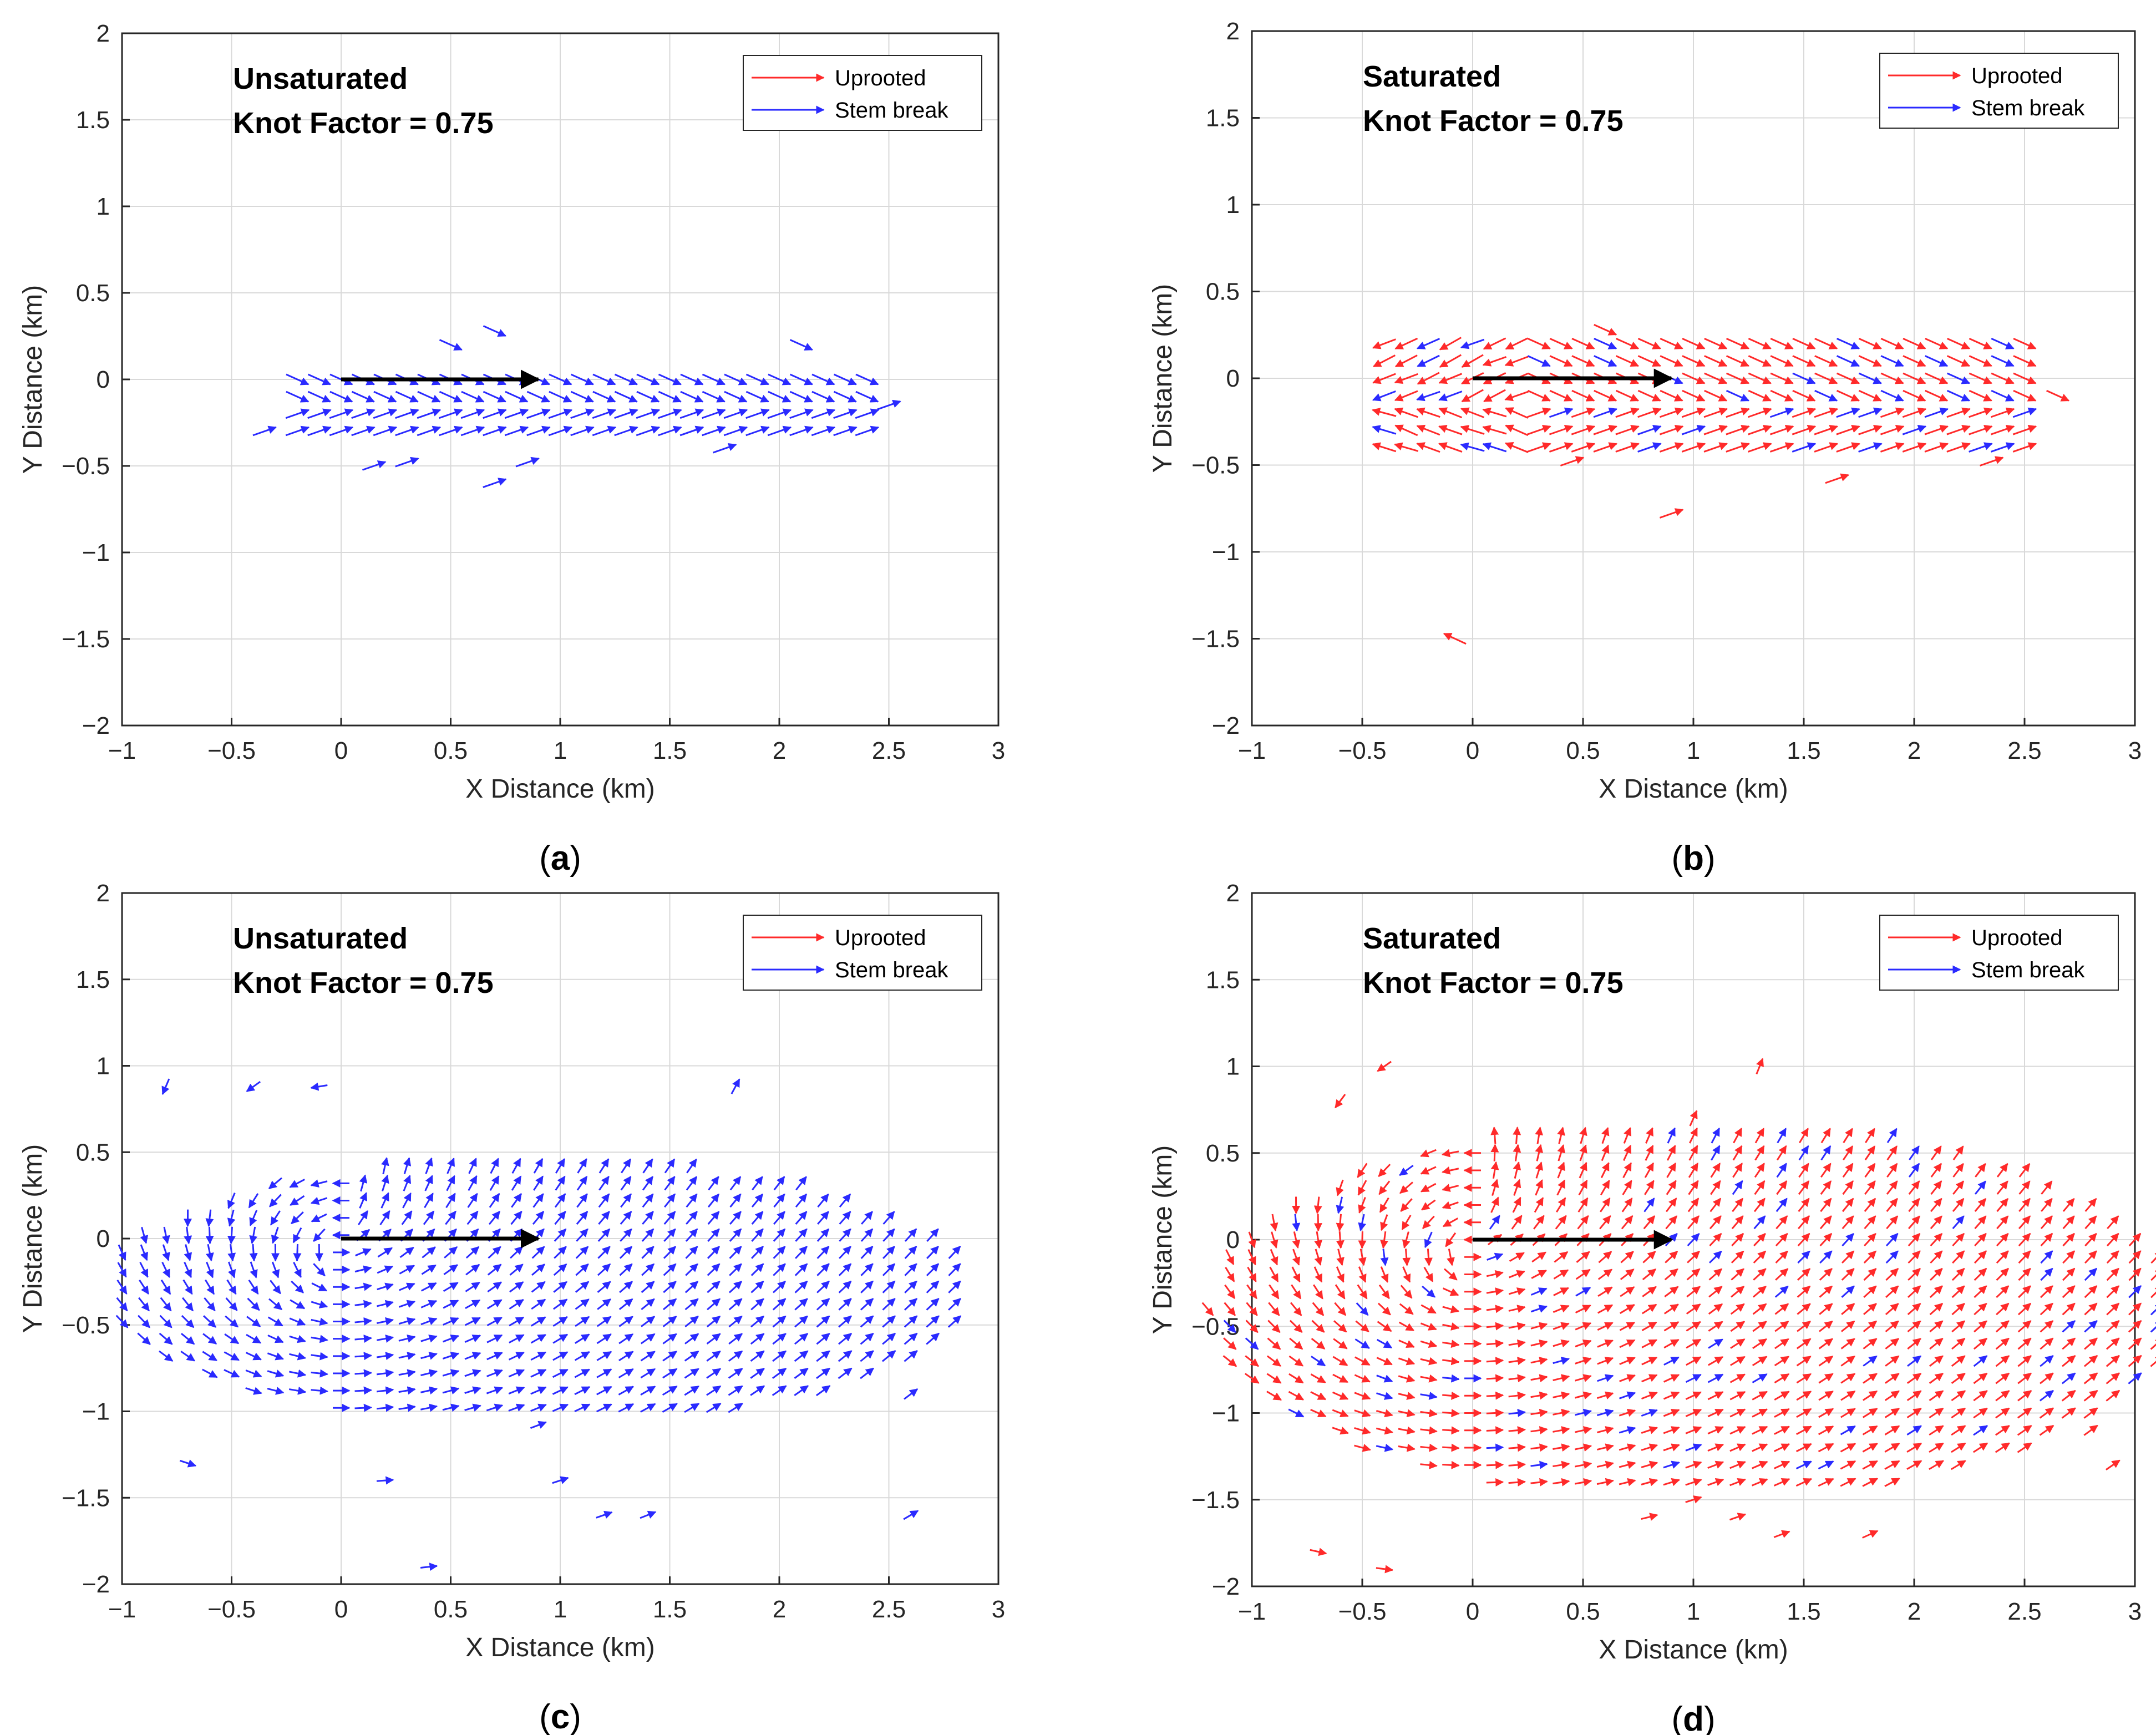  I want to click on x-tick-label: 0, so click(341, 1609).